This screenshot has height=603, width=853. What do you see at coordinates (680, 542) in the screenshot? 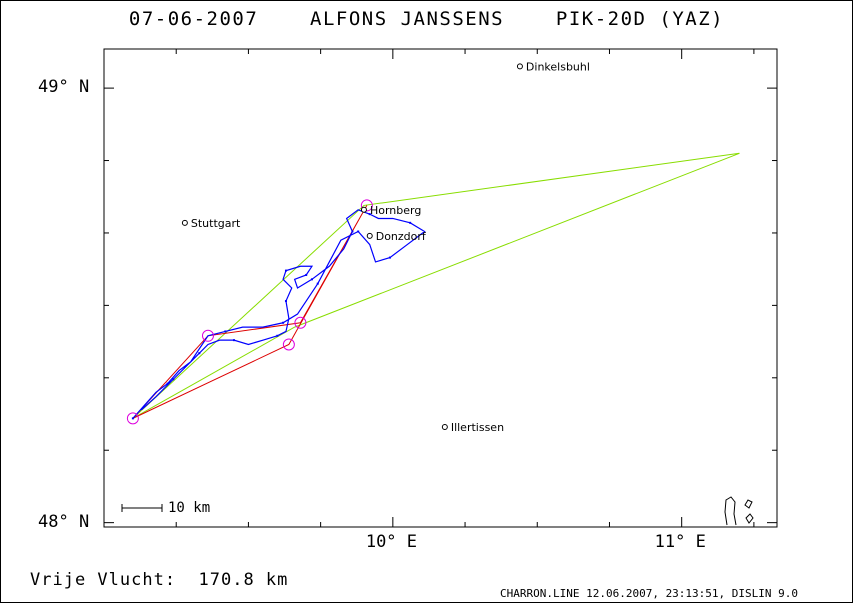
I see `lon-label: 11° E` at bounding box center [680, 542].